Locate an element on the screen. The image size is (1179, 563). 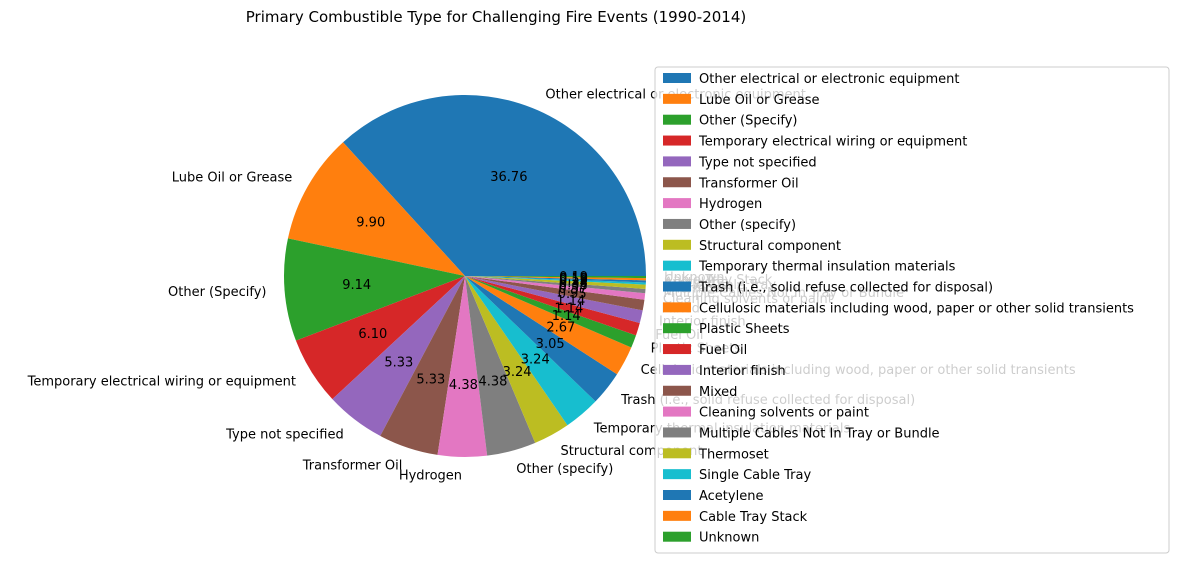
legend-label: Type not specified is located at coordinates (757, 162).